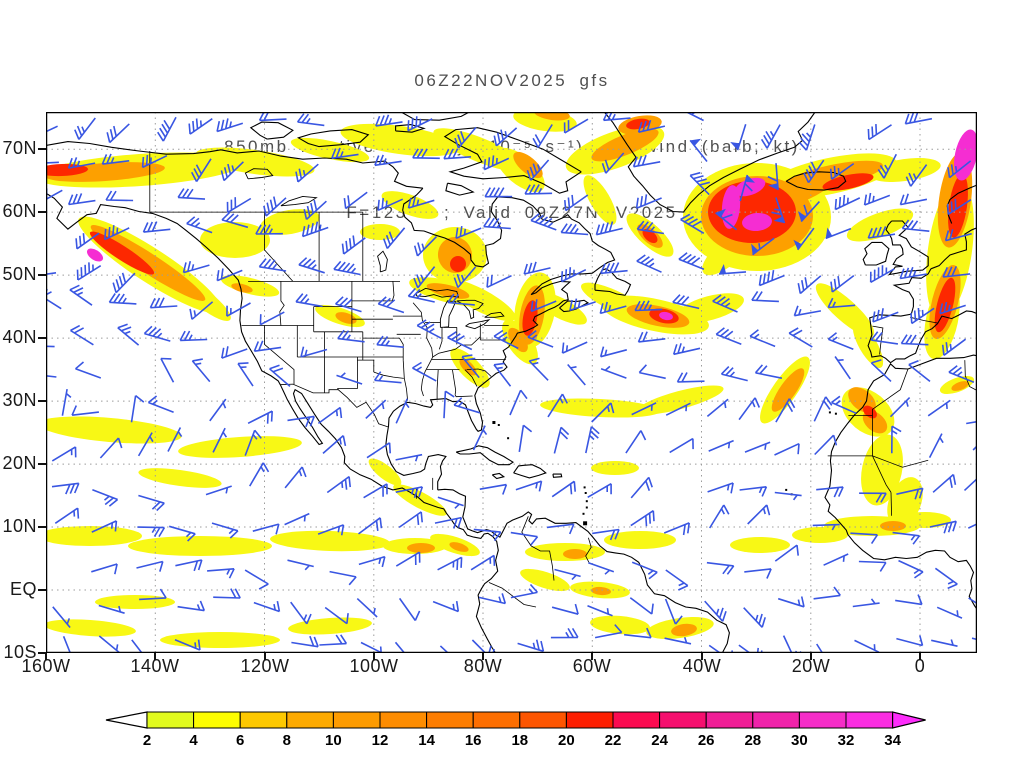  What do you see at coordinates (19, 400) in the screenshot?
I see `lat-label-30N: 30N` at bounding box center [19, 400].